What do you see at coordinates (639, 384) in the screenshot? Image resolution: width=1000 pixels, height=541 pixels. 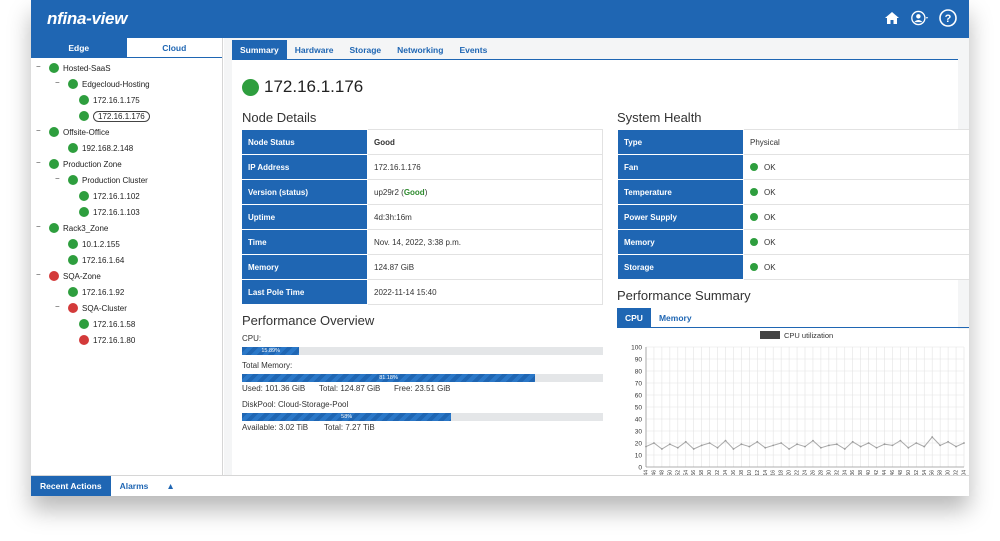 I see `y-tick-label: 70` at bounding box center [639, 384].